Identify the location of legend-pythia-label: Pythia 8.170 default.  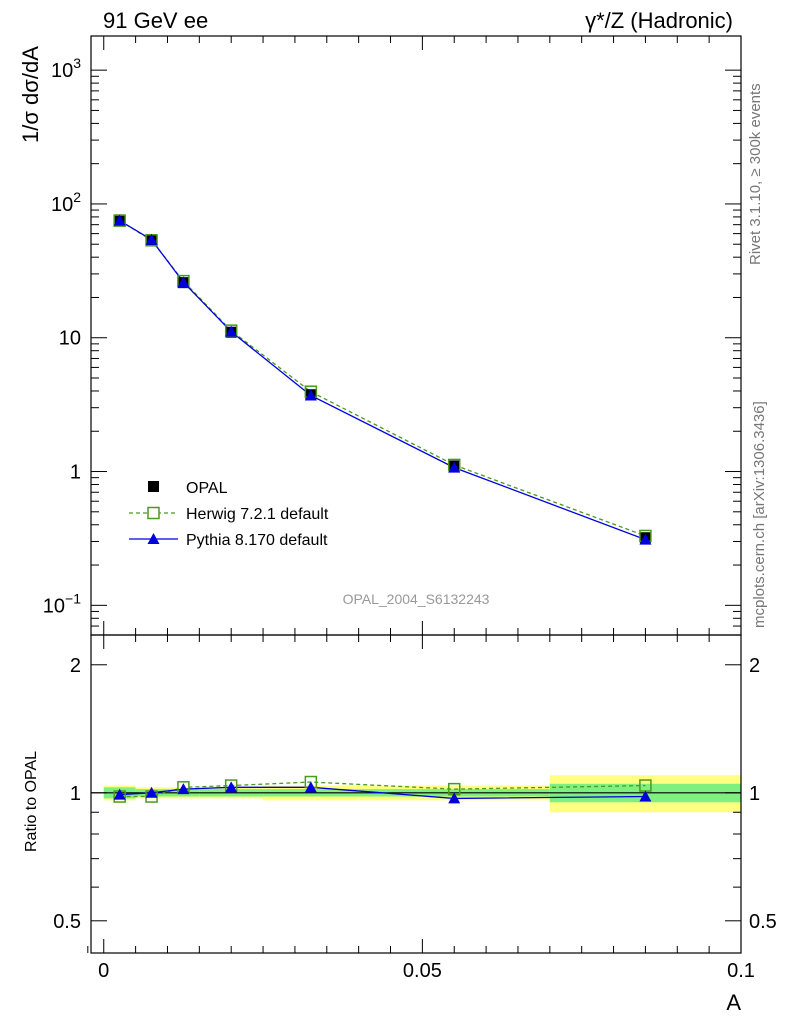
(257, 540).